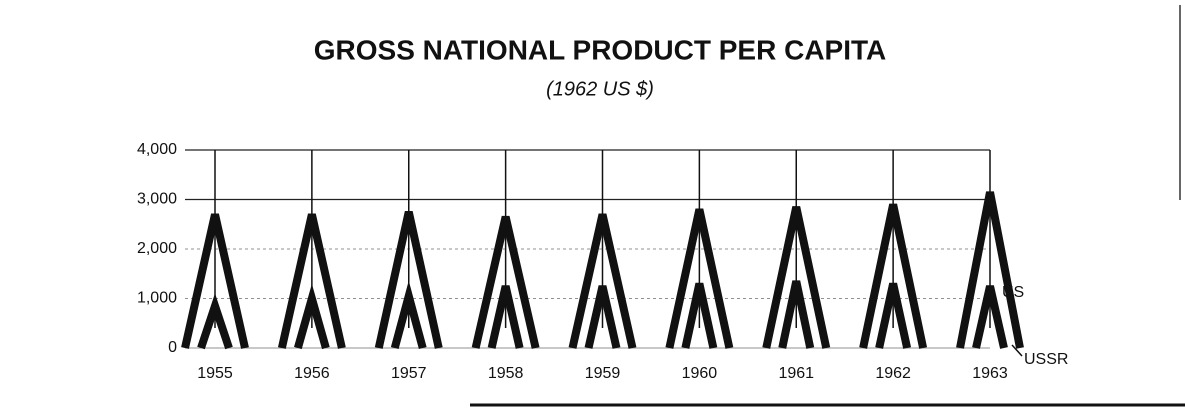  Describe the element at coordinates (506, 373) in the screenshot. I see `x-tick-label: 1958` at that location.